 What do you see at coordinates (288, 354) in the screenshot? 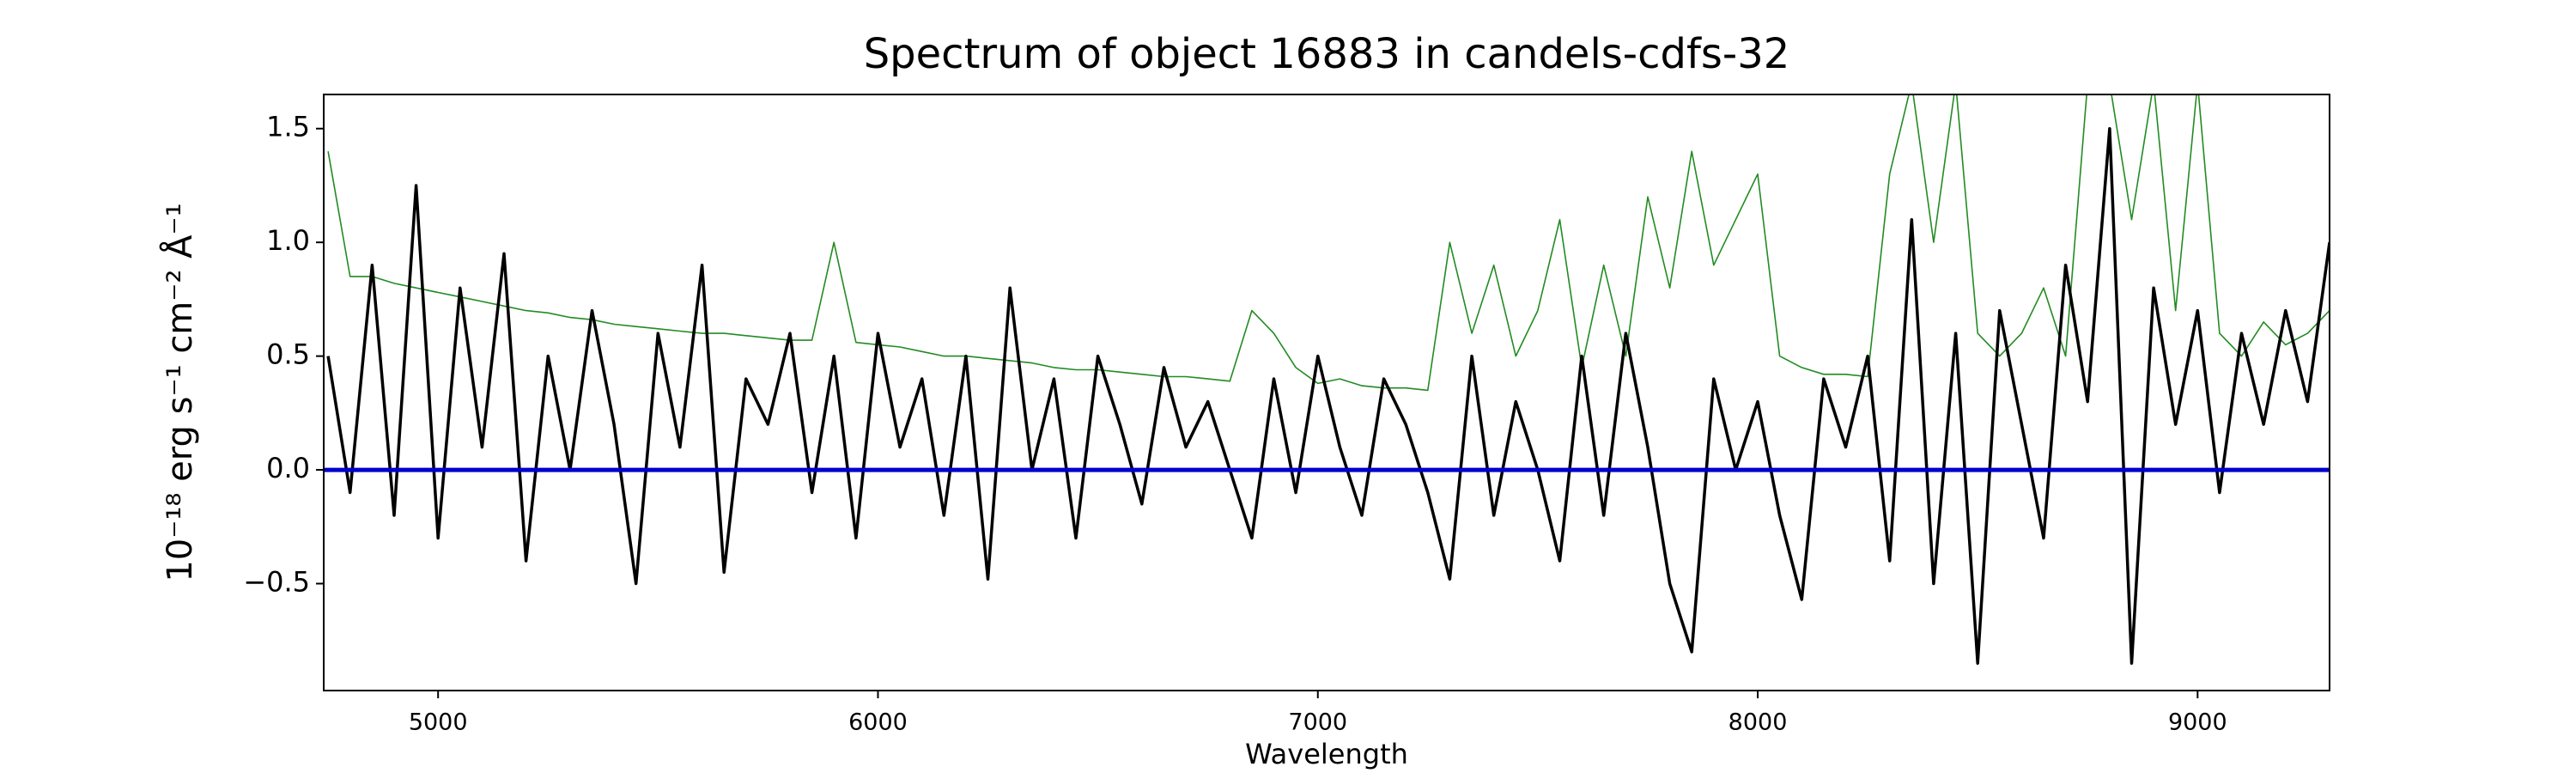
I see `y-tick-label: 0.5` at bounding box center [288, 354].